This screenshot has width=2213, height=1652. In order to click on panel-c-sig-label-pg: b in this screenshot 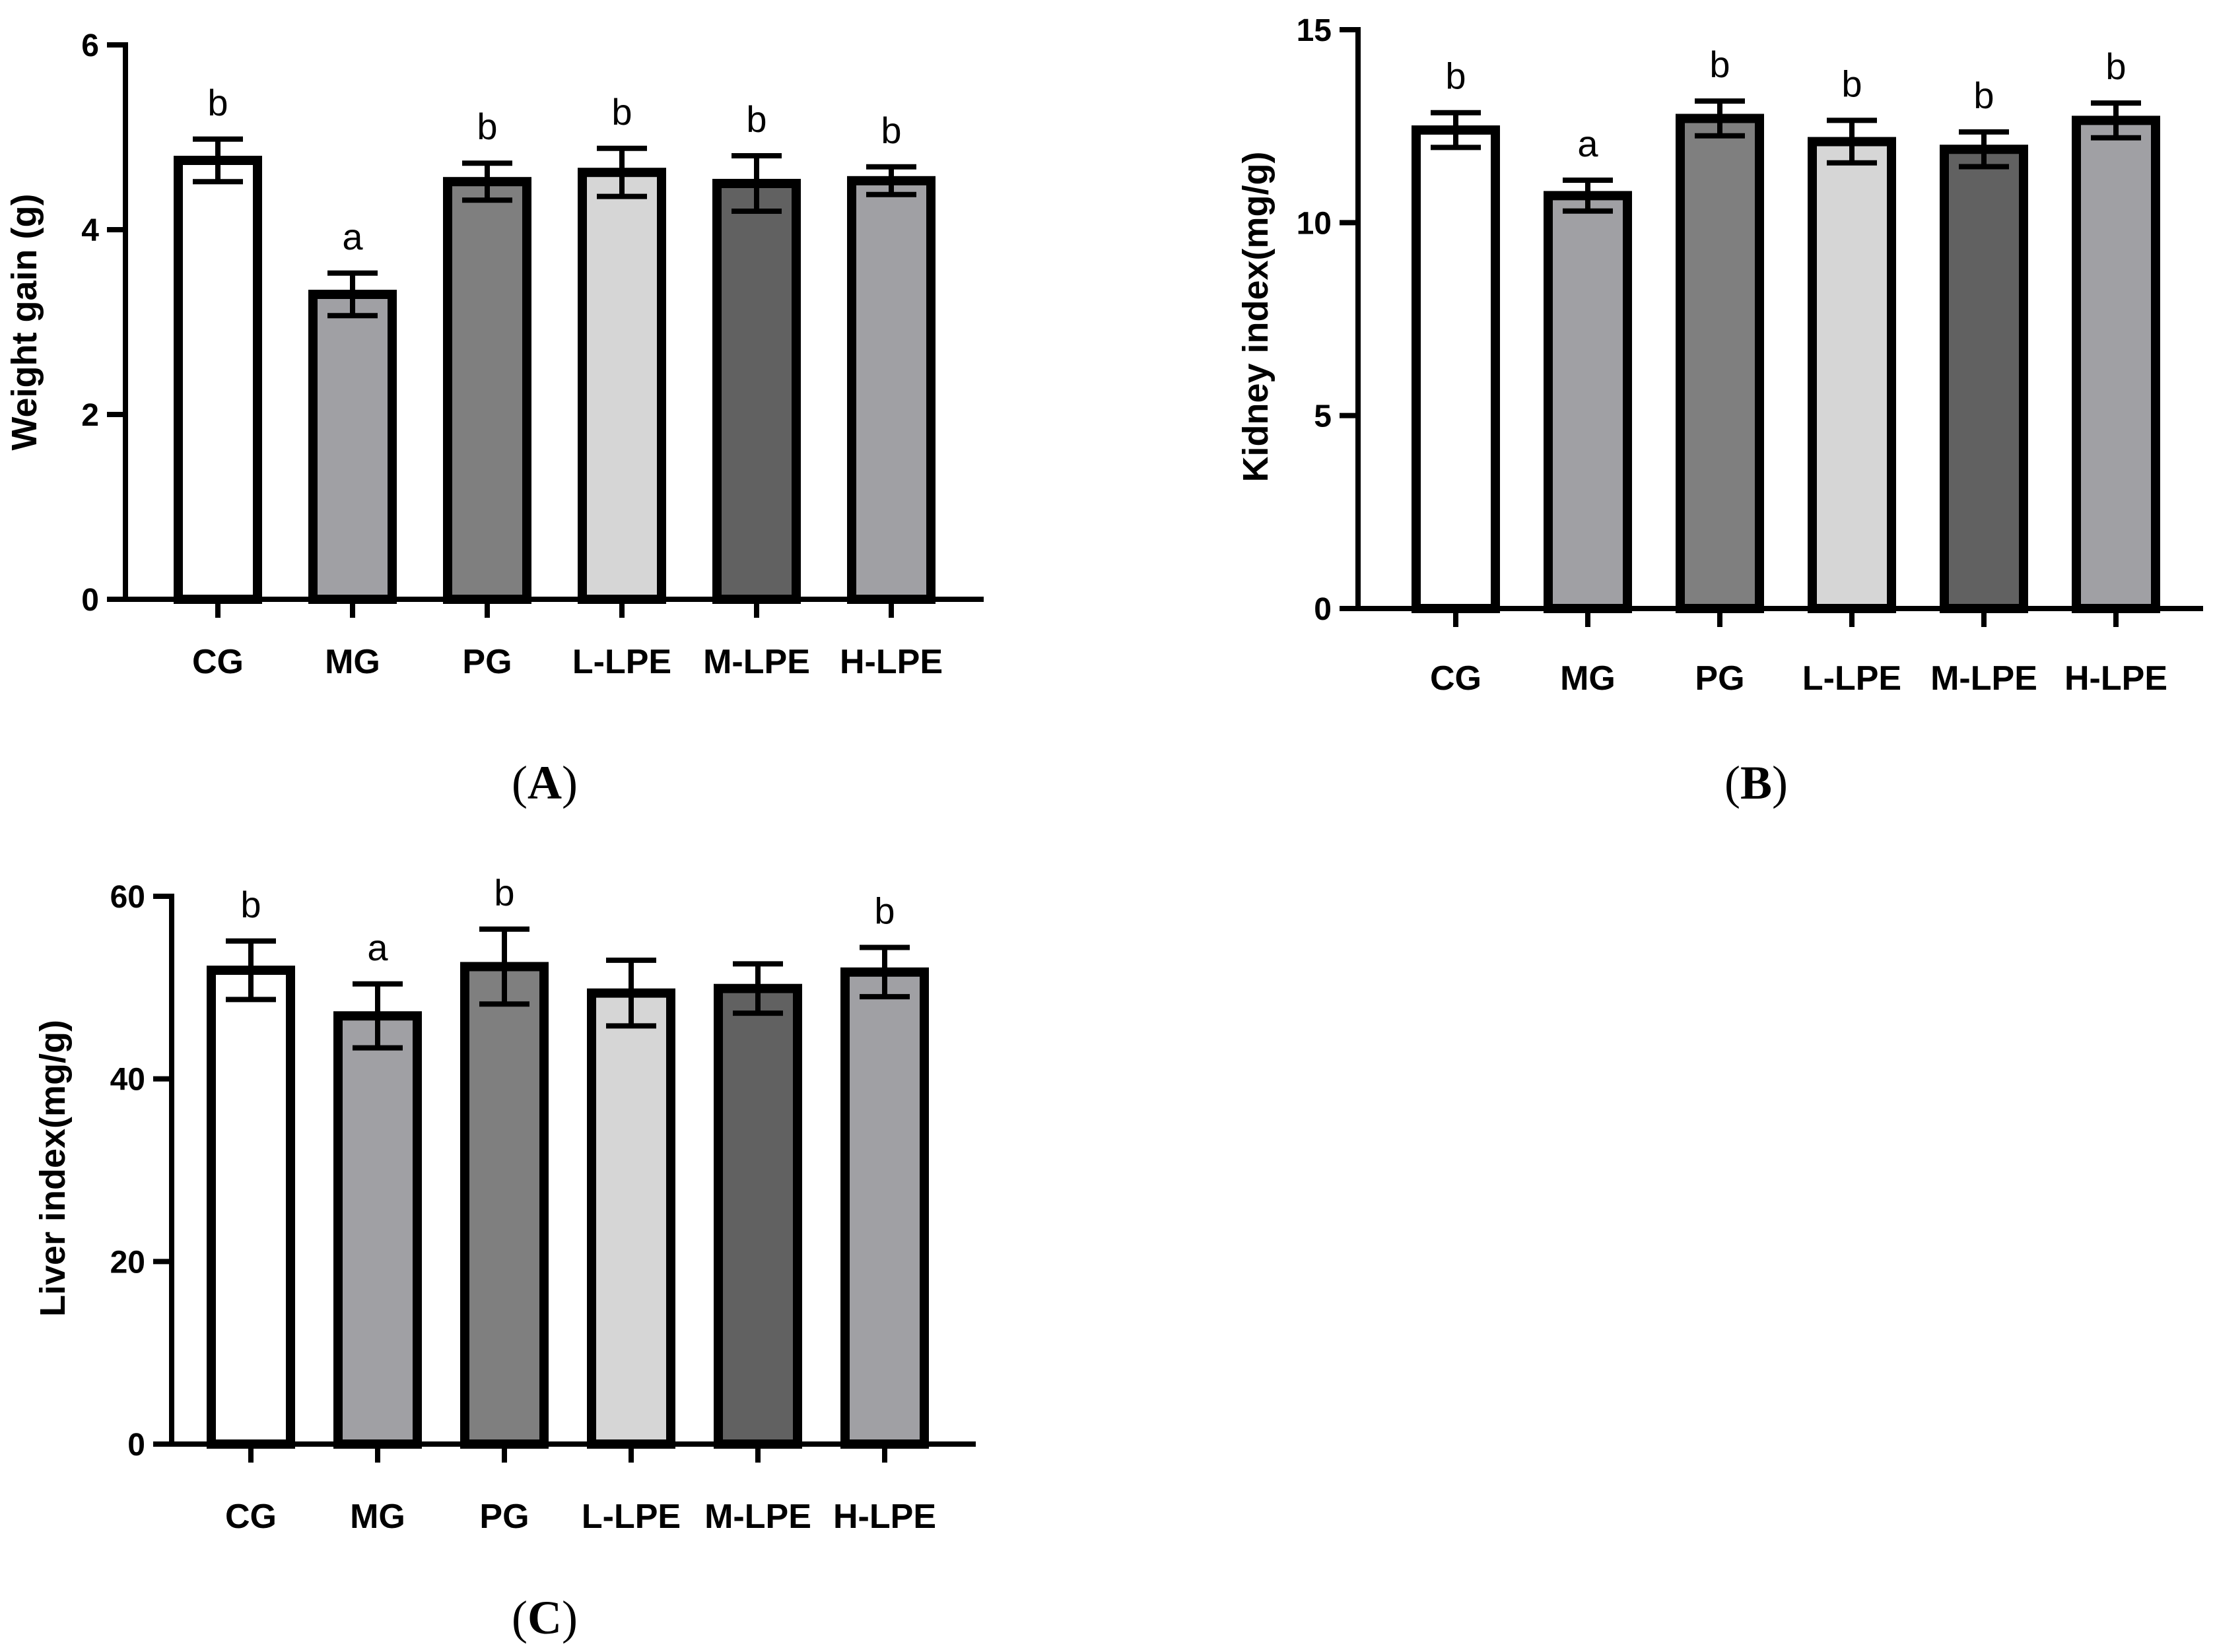, I will do `click(504, 892)`.